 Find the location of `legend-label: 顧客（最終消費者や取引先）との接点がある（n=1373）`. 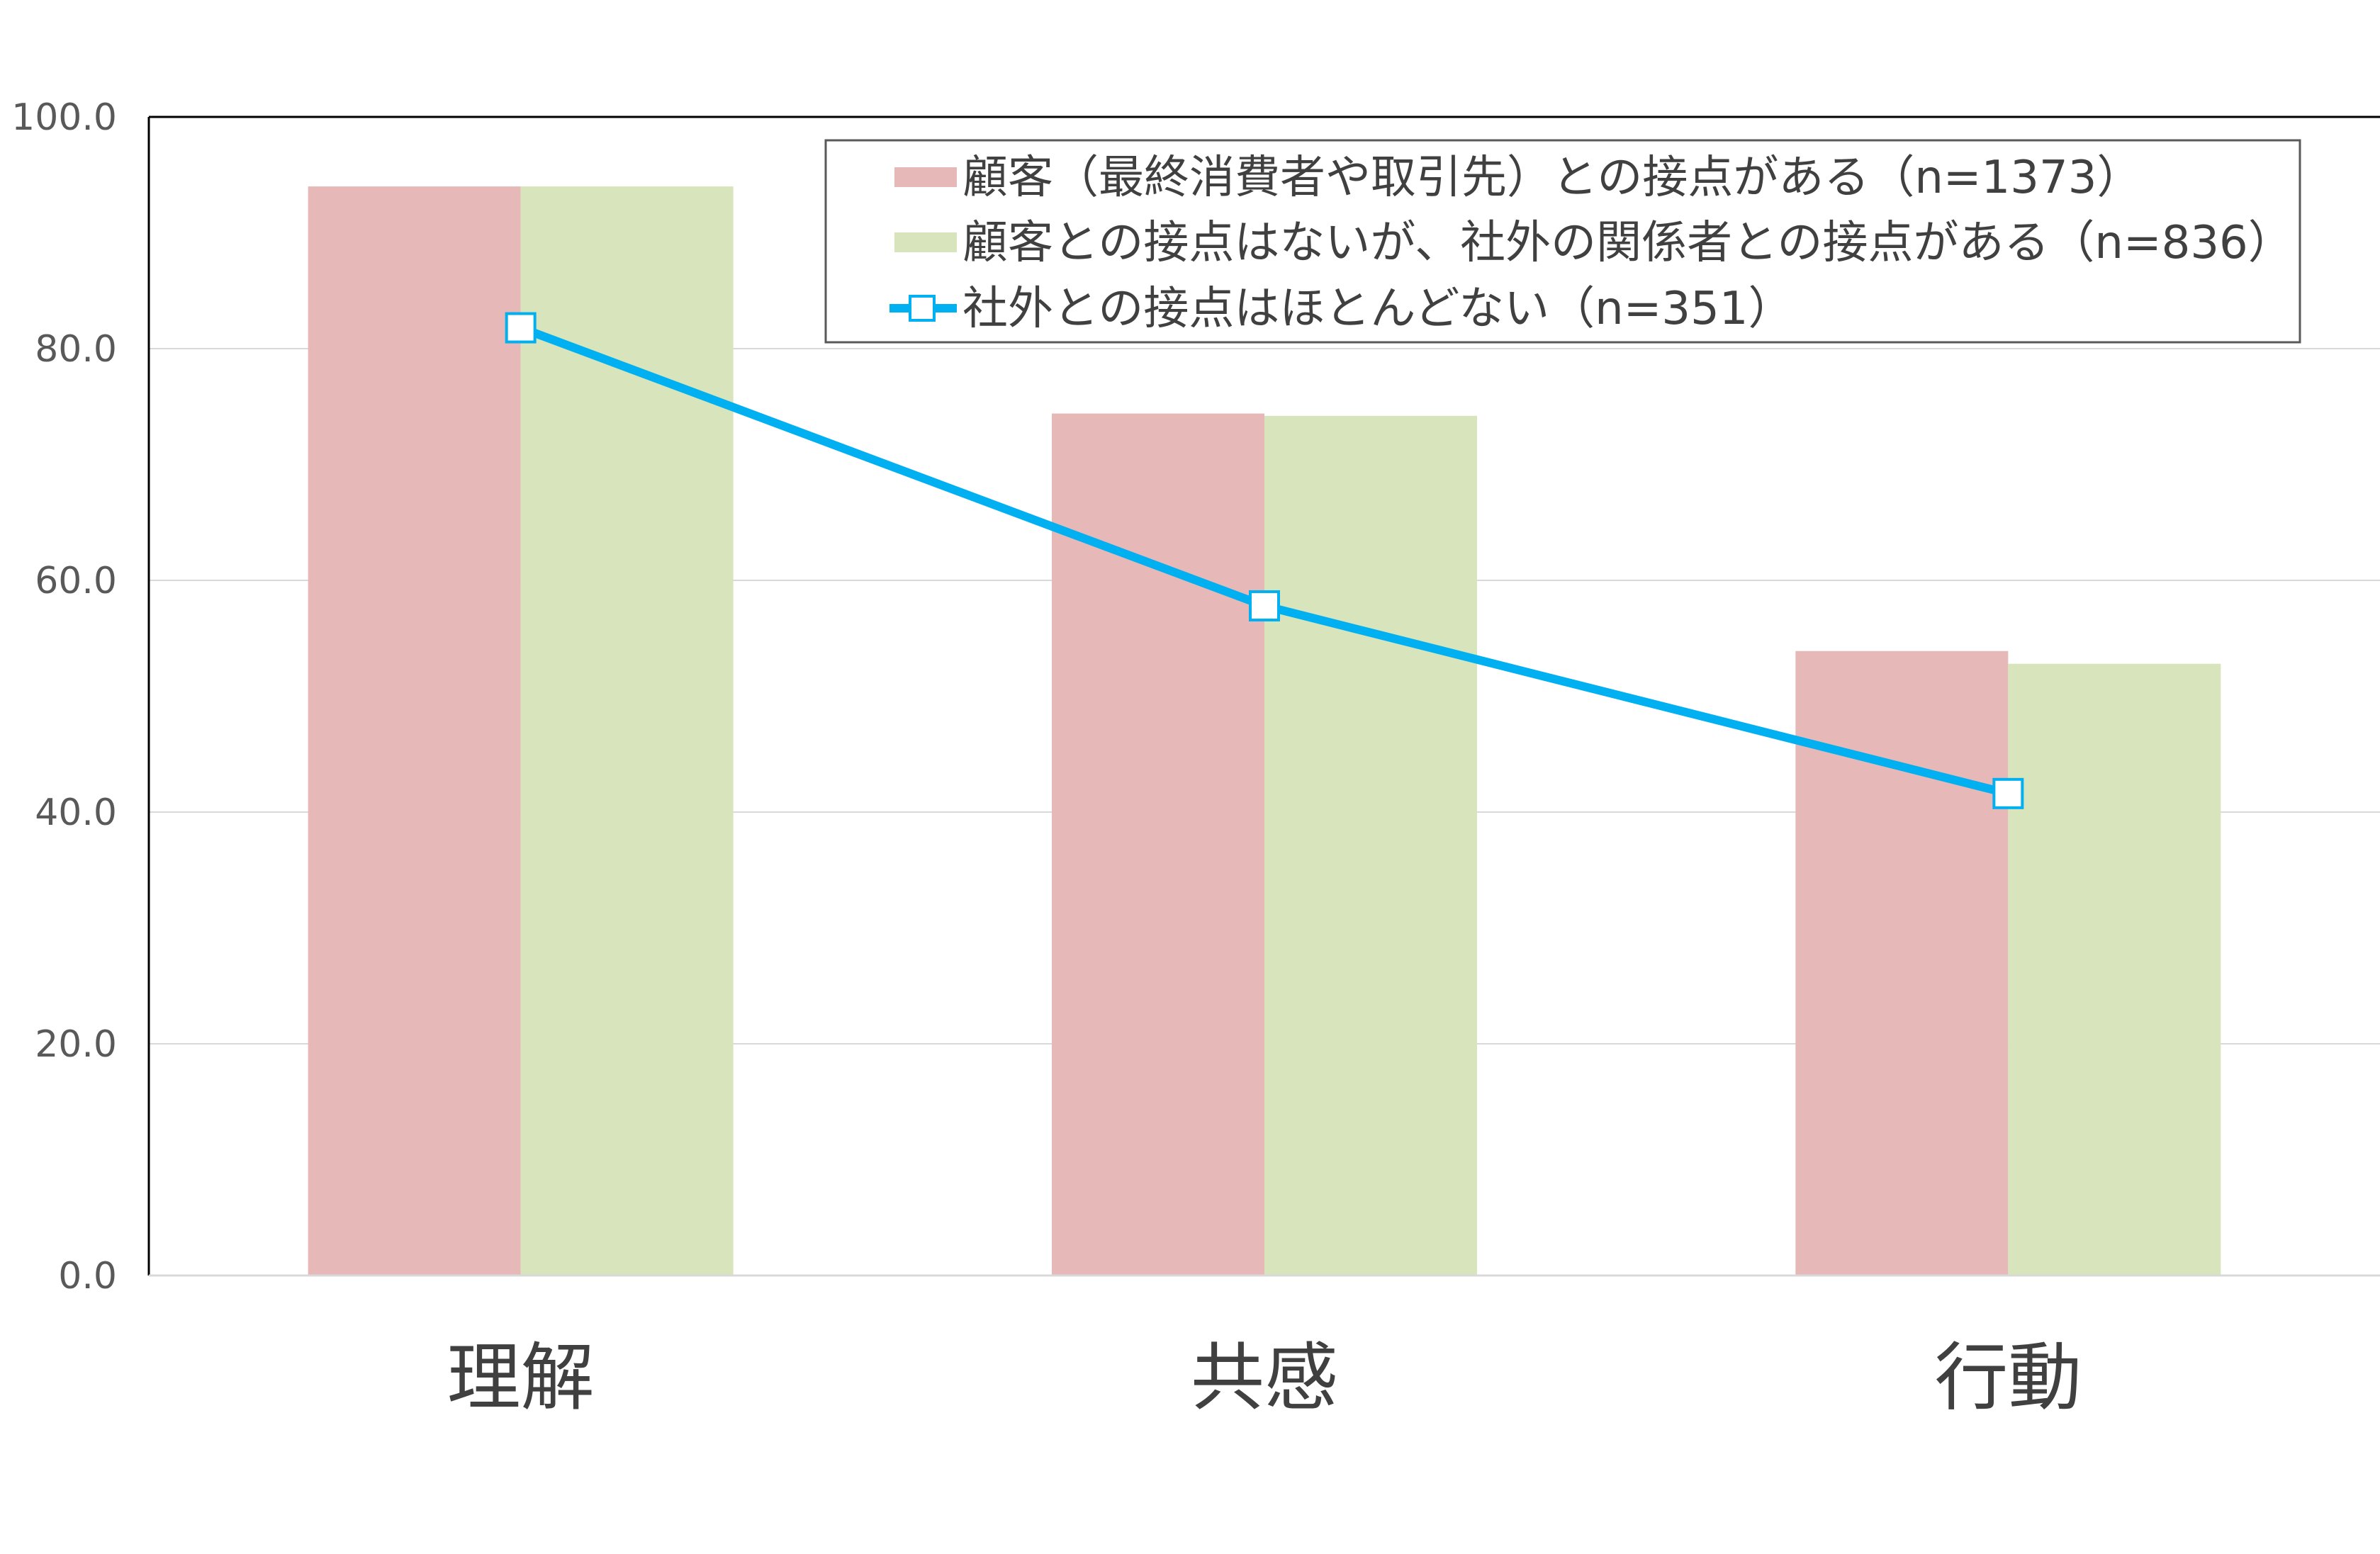

legend-label: 顧客（最終消費者や取引先）との接点がある（n=1373） is located at coordinates (1552, 178).